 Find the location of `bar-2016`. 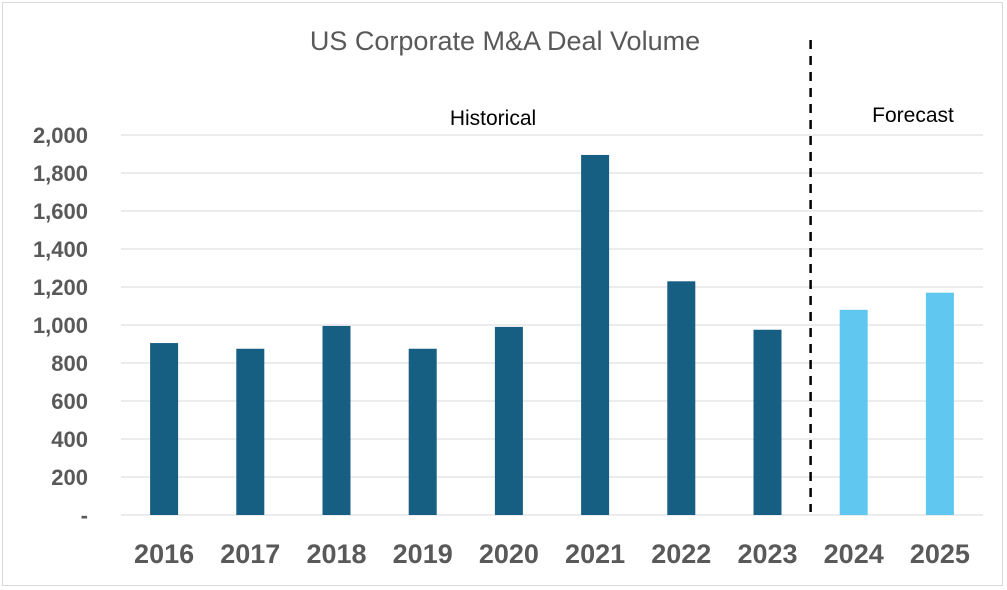

bar-2016 is located at coordinates (164, 429).